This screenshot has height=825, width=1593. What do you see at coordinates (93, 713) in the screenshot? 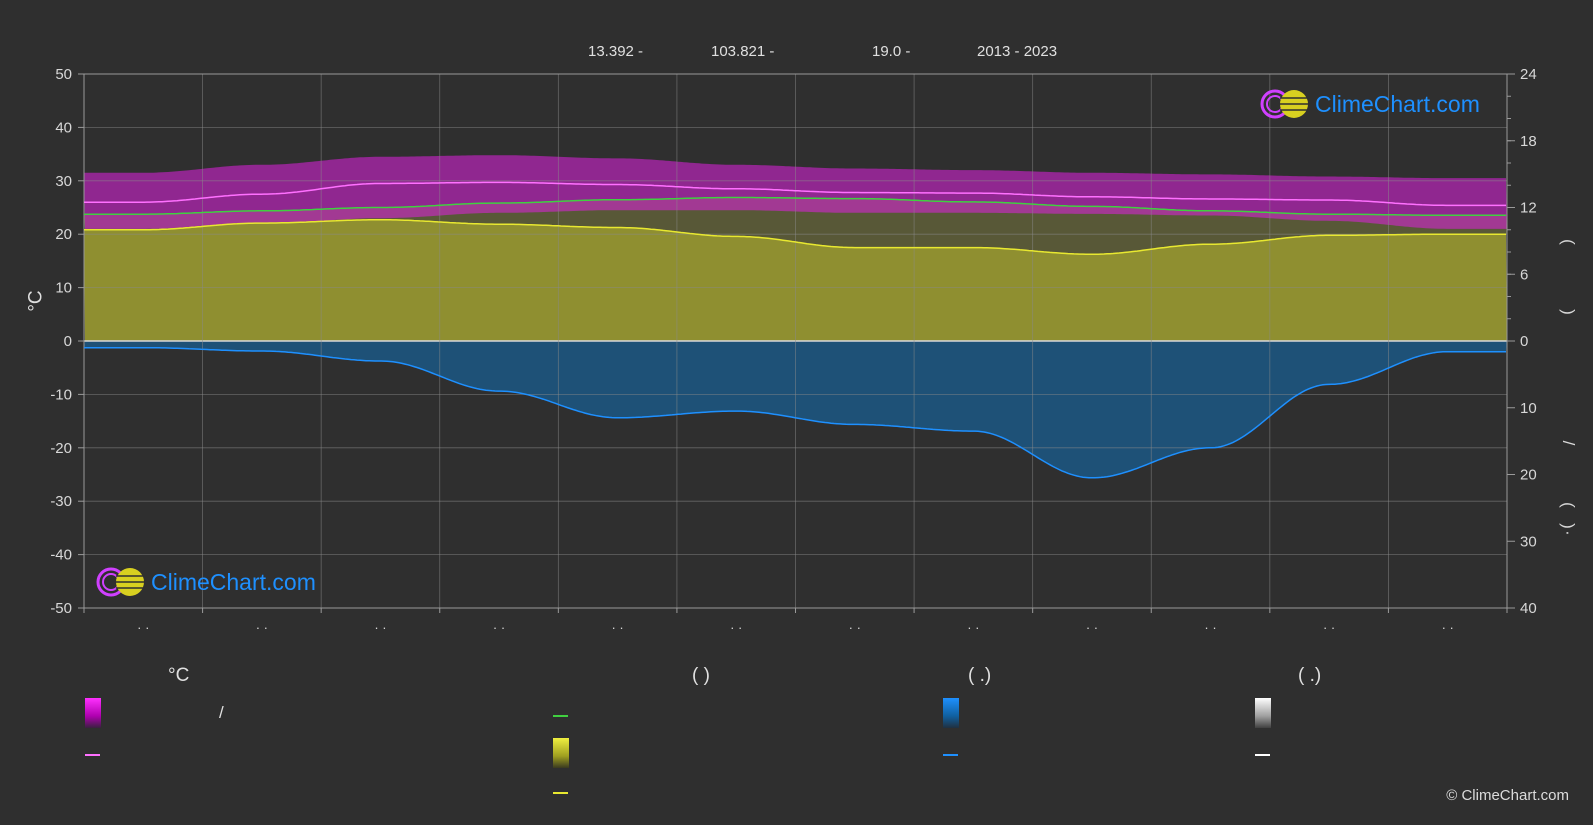
I see `legend-temp-range-swatch` at bounding box center [93, 713].